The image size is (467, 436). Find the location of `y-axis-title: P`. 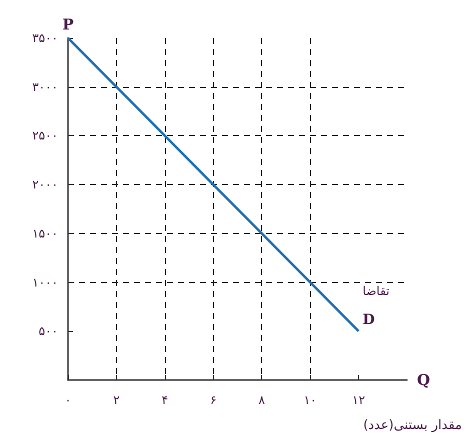

y-axis-title: P is located at coordinates (68, 25).